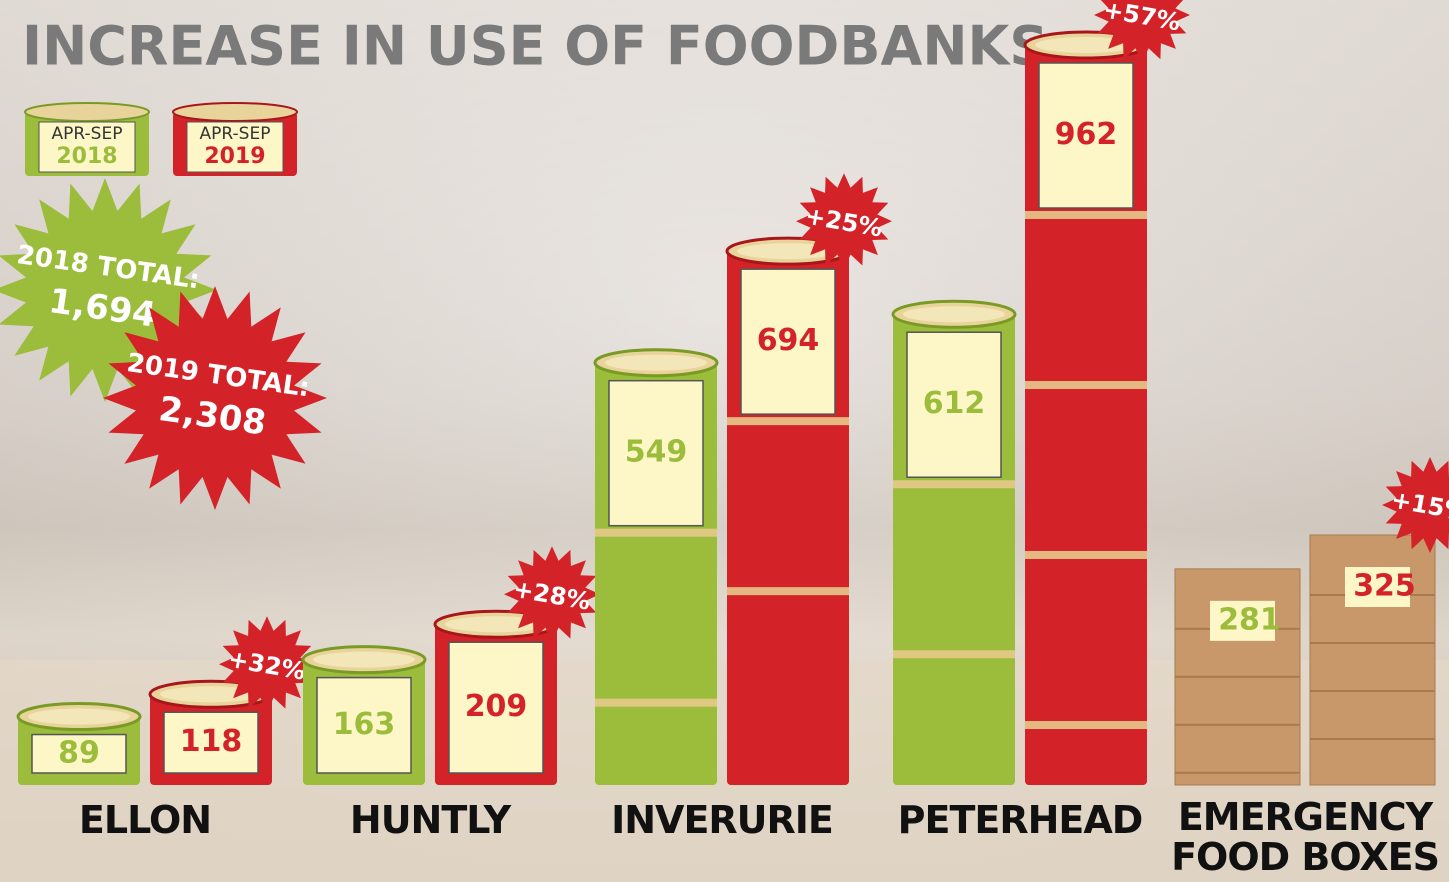 This screenshot has width=1449, height=882. I want to click on chart-title: INCREASE IN USE OF FOODBANKS, so click(535, 46).